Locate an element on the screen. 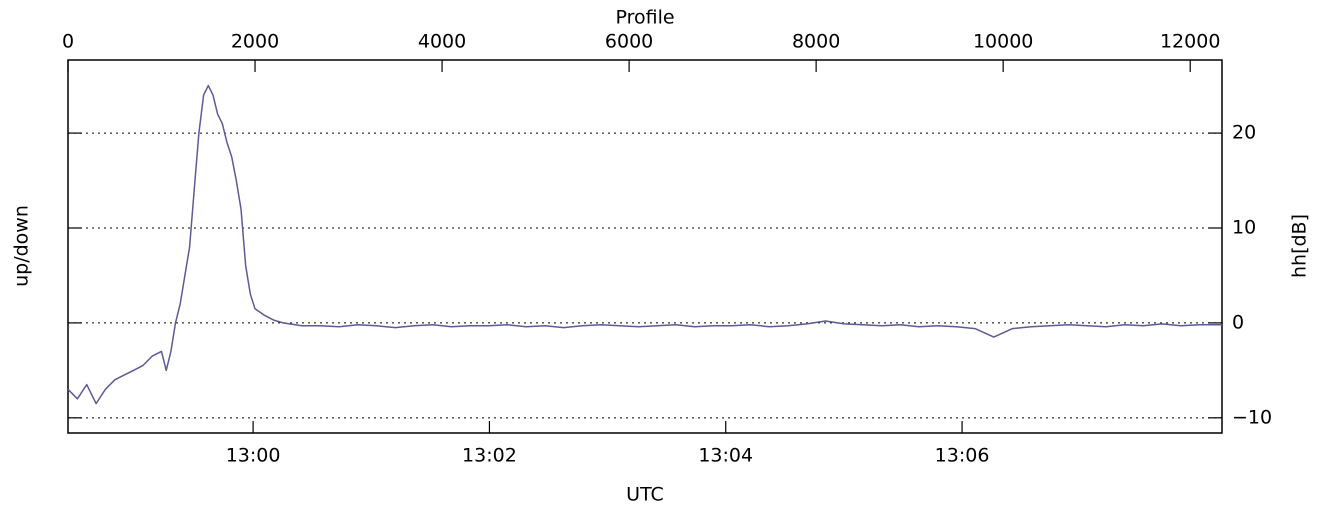 The image size is (1329, 514). x2-tick-label: 13:02 is located at coordinates (489, 456).